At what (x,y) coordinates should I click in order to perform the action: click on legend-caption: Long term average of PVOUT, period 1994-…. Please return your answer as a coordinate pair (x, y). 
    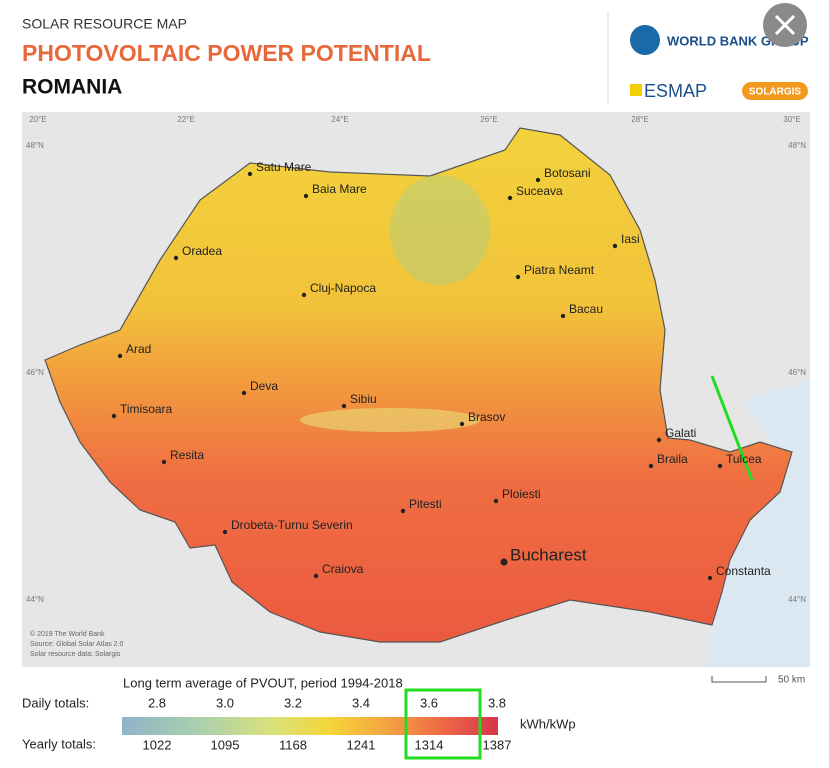
    Looking at the image, I should click on (263, 682).